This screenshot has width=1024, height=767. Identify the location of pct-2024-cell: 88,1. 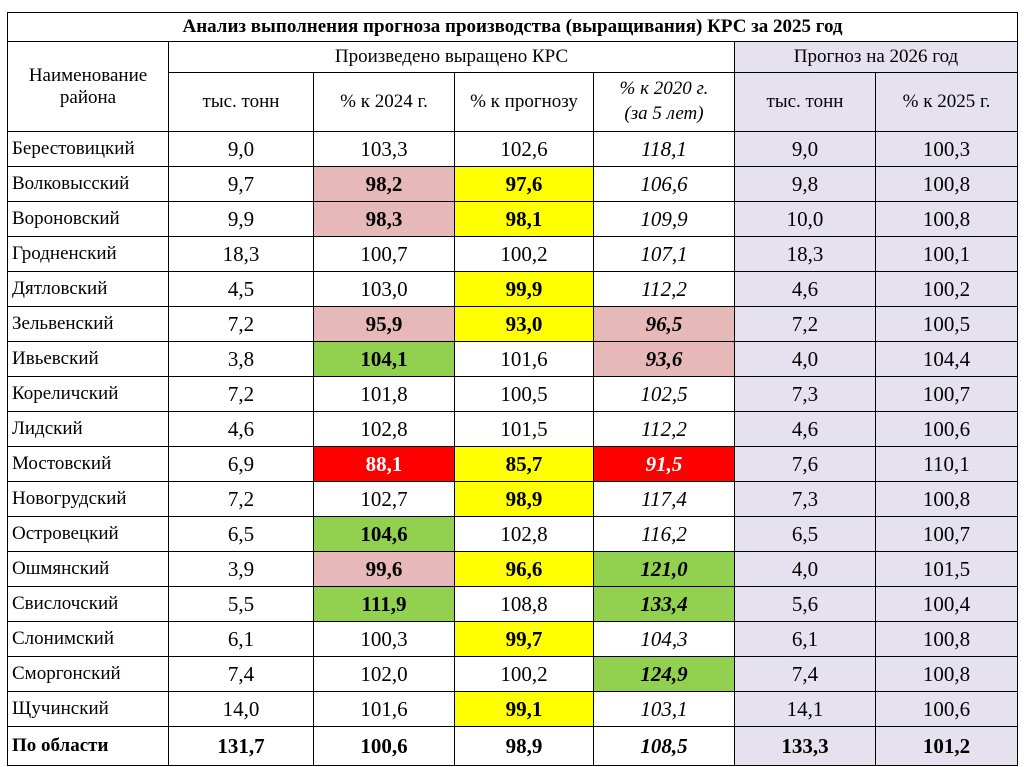
(384, 464).